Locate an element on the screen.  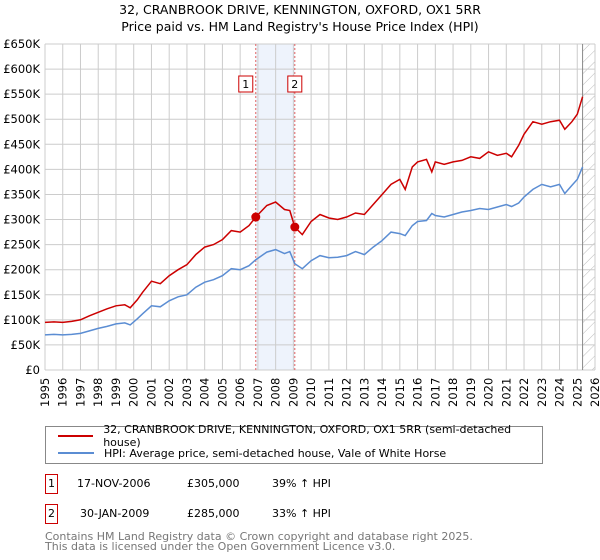
x-tick-label: 2004 is located at coordinates (205, 392).